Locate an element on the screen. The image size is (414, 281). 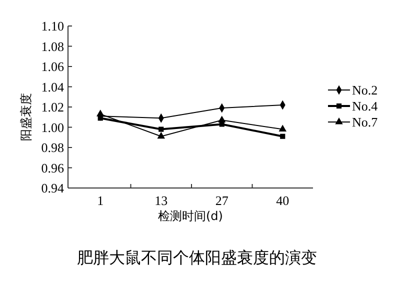
y-tick-label: 0.98 is located at coordinates (52, 148).